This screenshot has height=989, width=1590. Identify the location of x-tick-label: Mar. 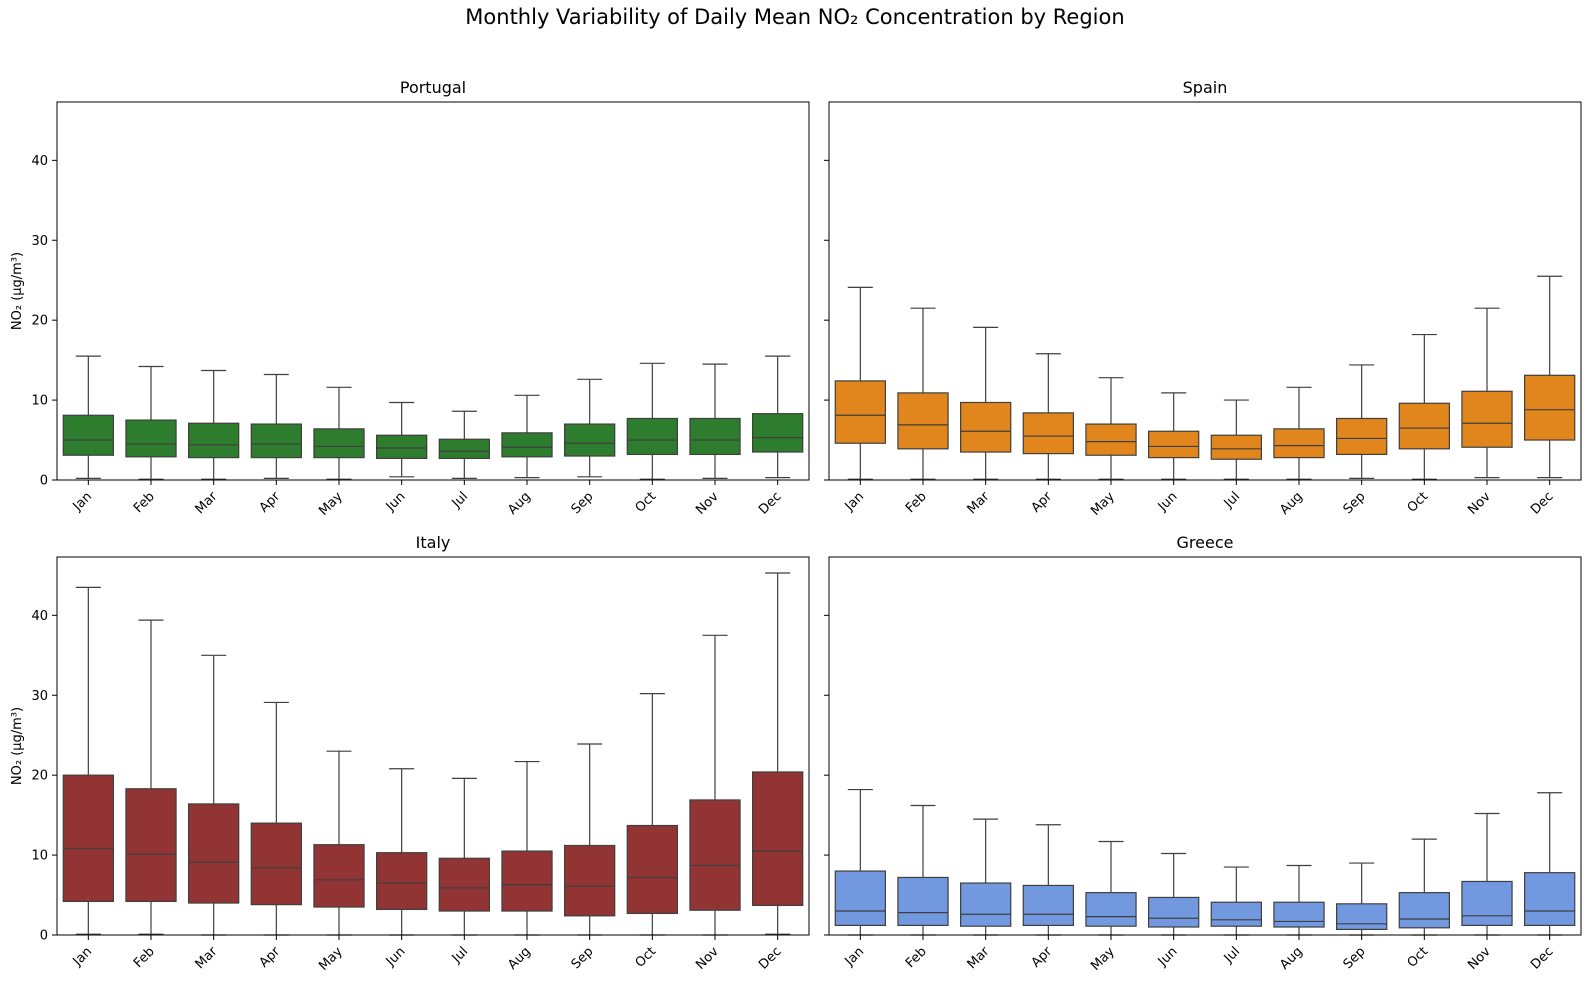
(207, 503).